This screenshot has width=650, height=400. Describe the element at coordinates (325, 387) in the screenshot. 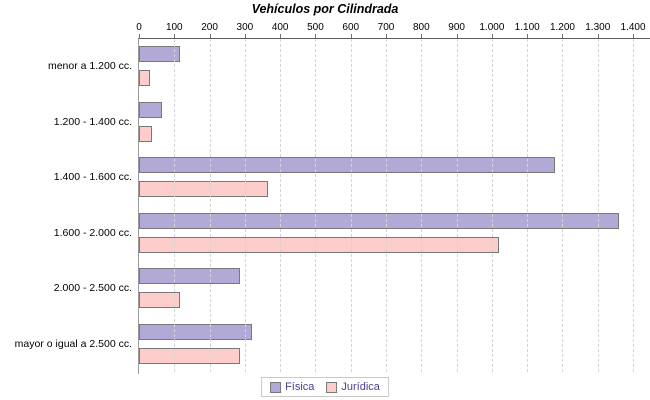

I see `legend: Física Jurídica` at that location.